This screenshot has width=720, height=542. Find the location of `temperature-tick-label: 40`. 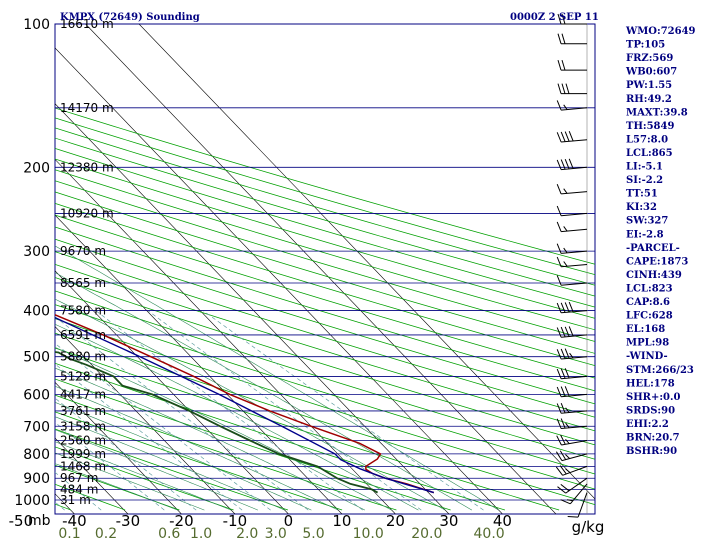

temperature-tick-label: 40 is located at coordinates (502, 521).